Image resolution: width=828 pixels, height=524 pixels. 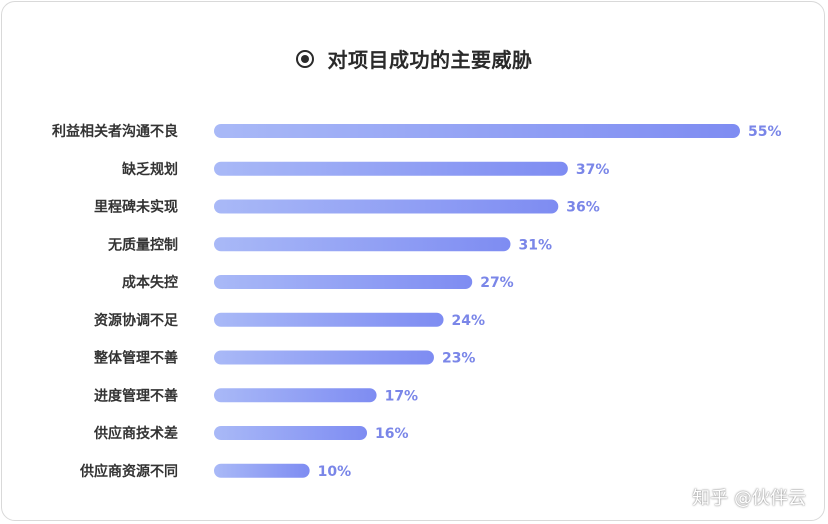 What do you see at coordinates (136, 395) in the screenshot?
I see `category-label: 进度管理不善` at bounding box center [136, 395].